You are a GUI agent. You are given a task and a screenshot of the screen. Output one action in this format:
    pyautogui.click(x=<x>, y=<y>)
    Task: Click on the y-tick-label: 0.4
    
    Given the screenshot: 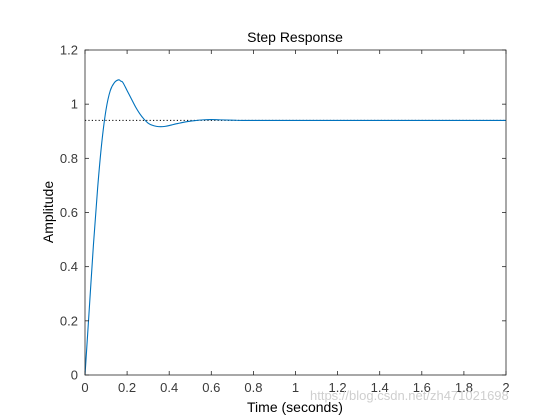 What is the action you would take?
    pyautogui.click(x=69, y=266)
    